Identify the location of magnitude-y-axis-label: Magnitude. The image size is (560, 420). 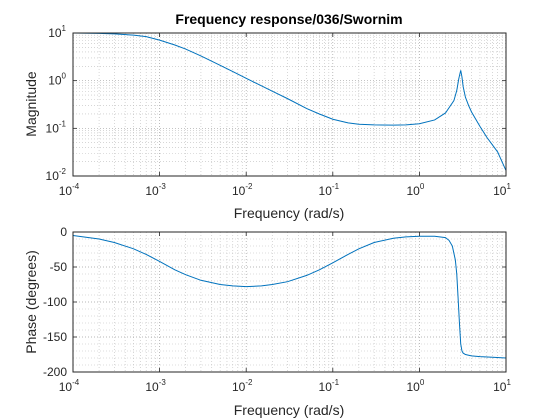
(31, 104).